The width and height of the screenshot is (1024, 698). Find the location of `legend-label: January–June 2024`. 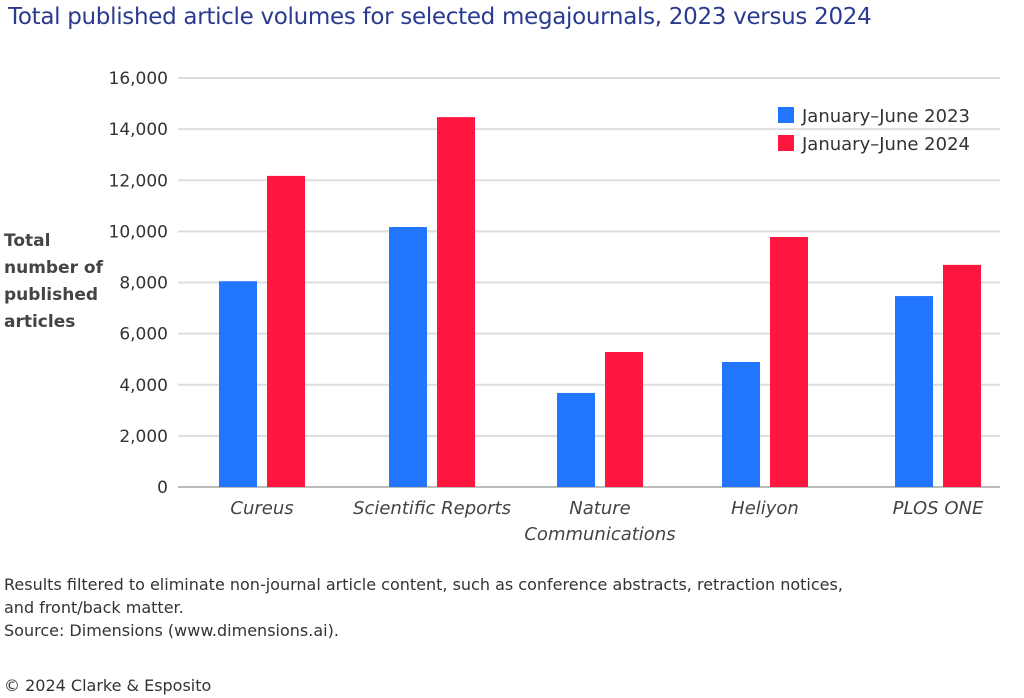

legend-label: January–June 2024 is located at coordinates (885, 144).